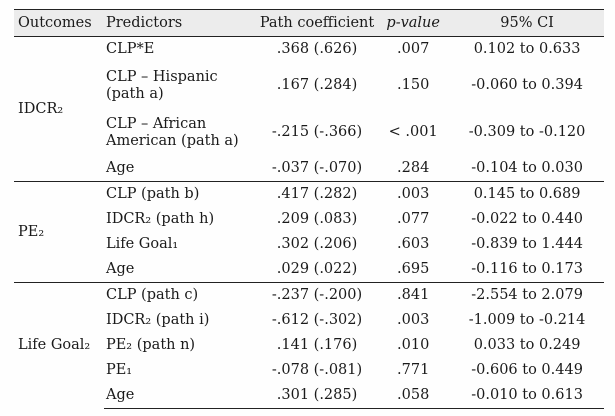 The width and height of the screenshot is (615, 416). Describe the element at coordinates (160, 219) in the screenshot. I see `predictor-cell: IDCR₂ (path h)` at that location.